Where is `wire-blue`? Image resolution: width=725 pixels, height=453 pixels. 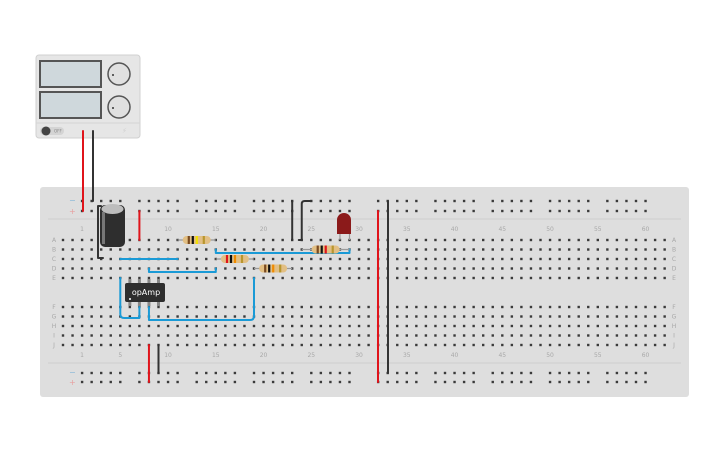
wire-blue is located at coordinates (182, 270).